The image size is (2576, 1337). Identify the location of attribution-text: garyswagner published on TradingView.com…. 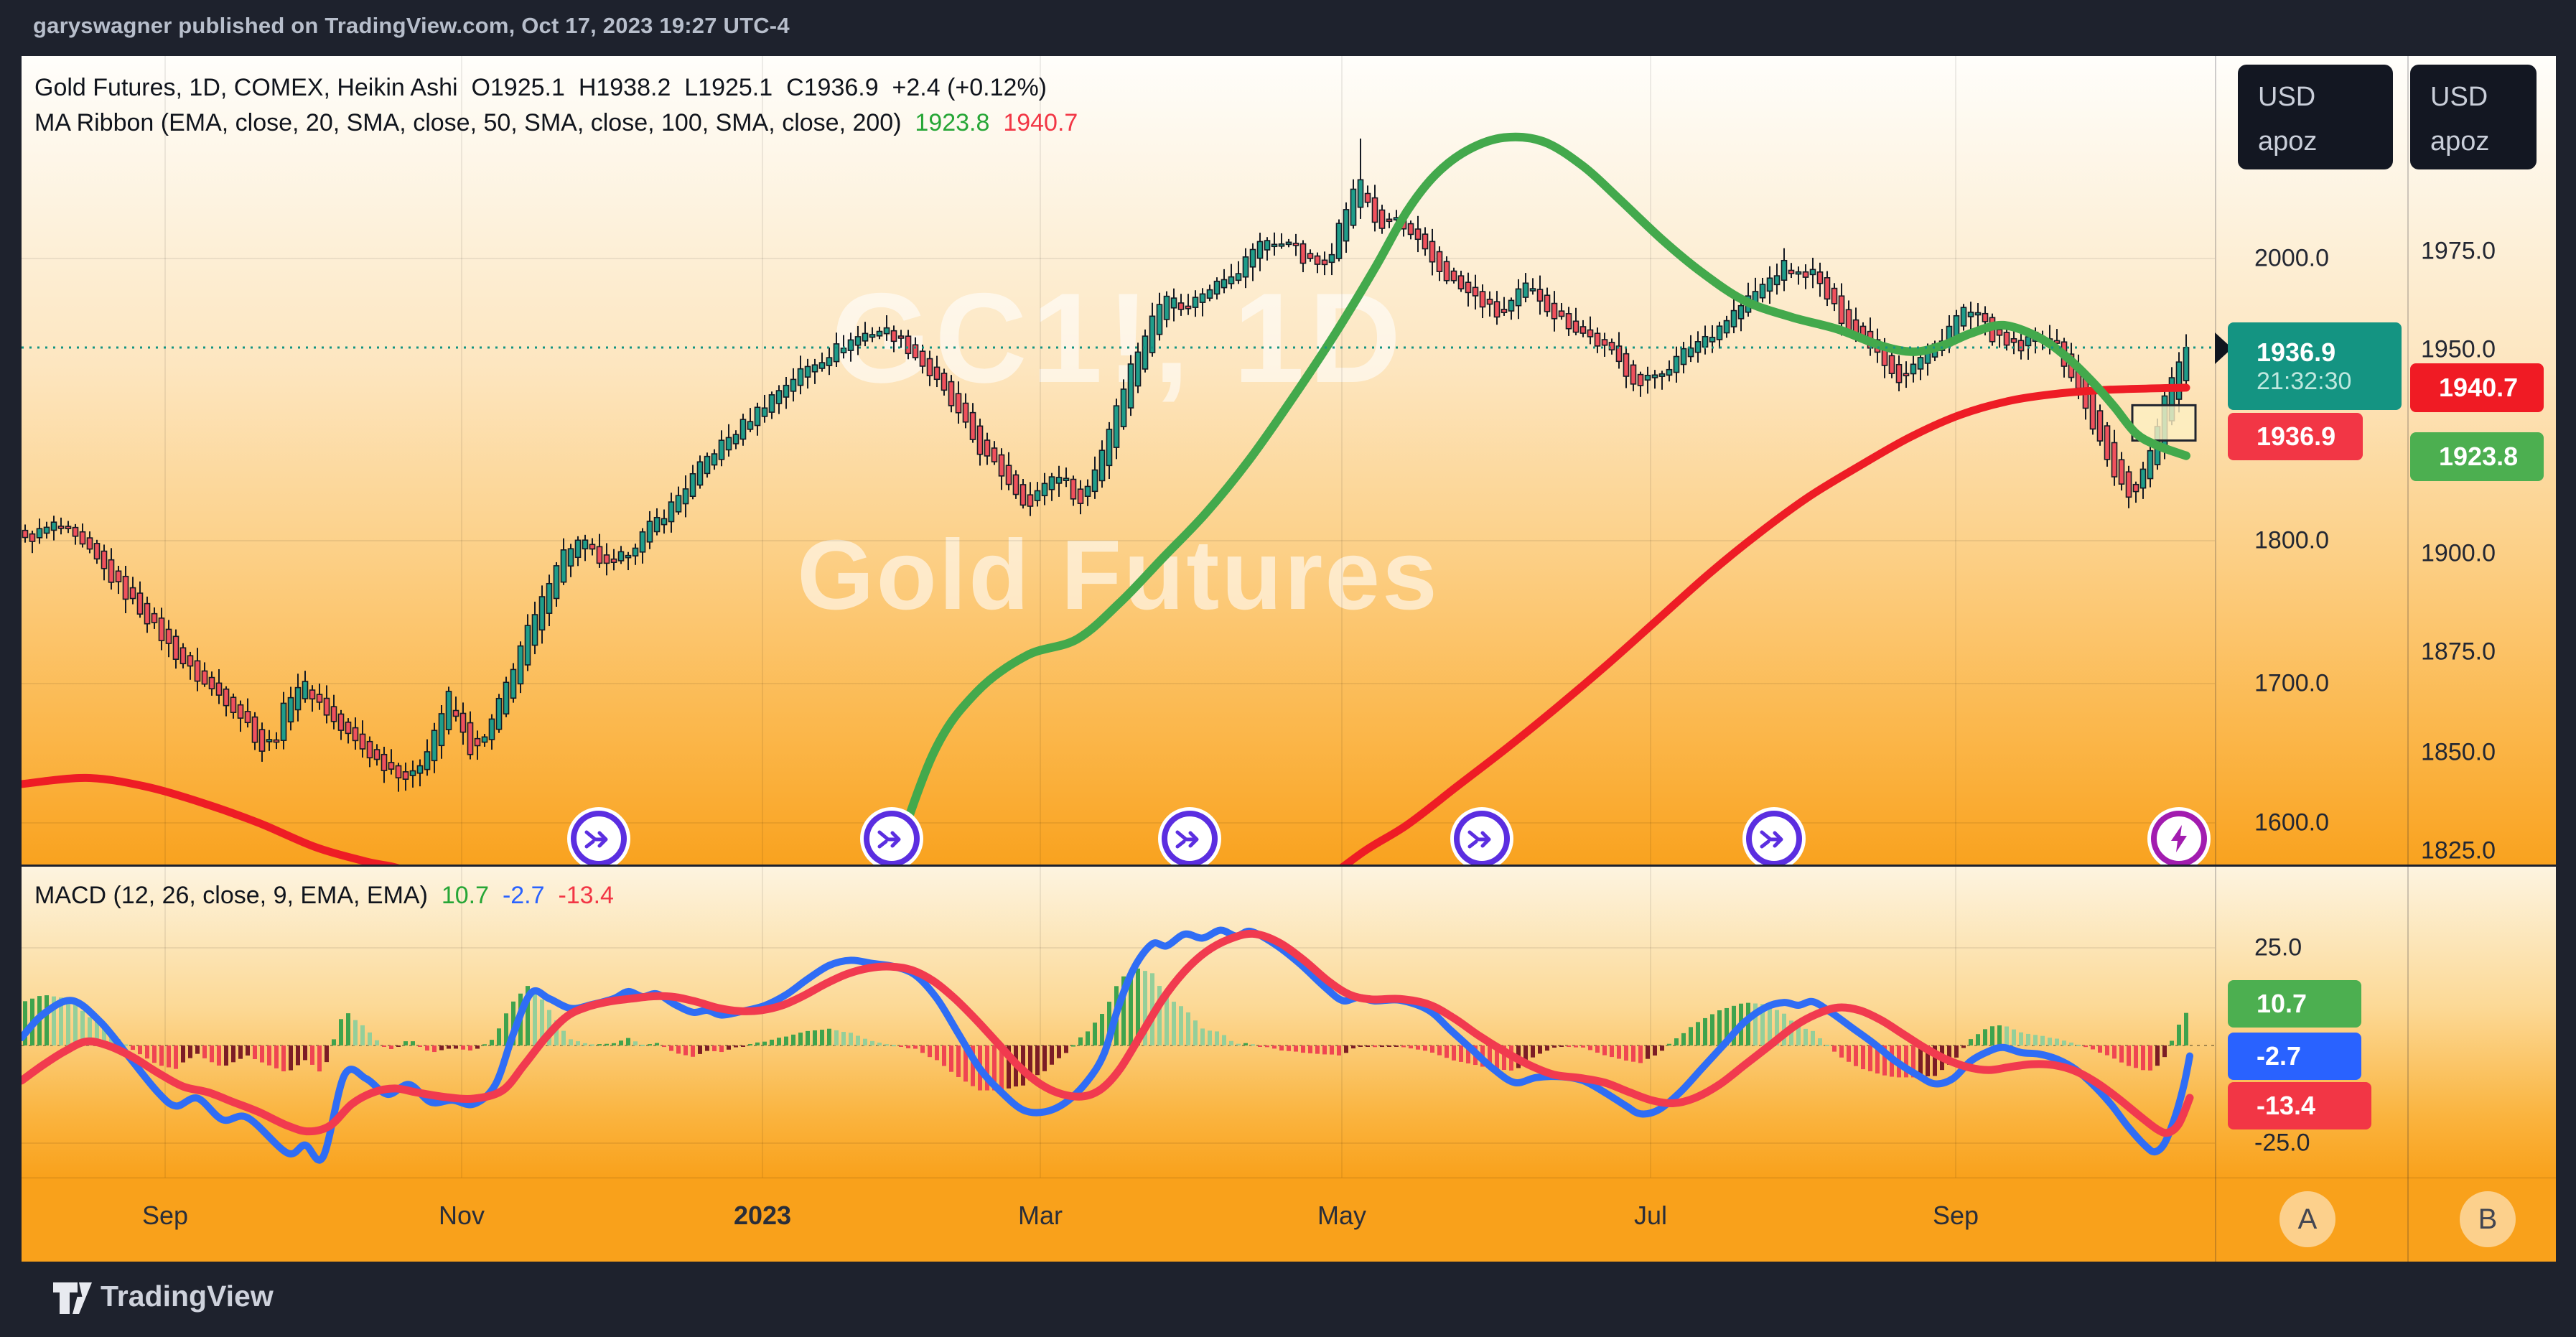
(411, 25).